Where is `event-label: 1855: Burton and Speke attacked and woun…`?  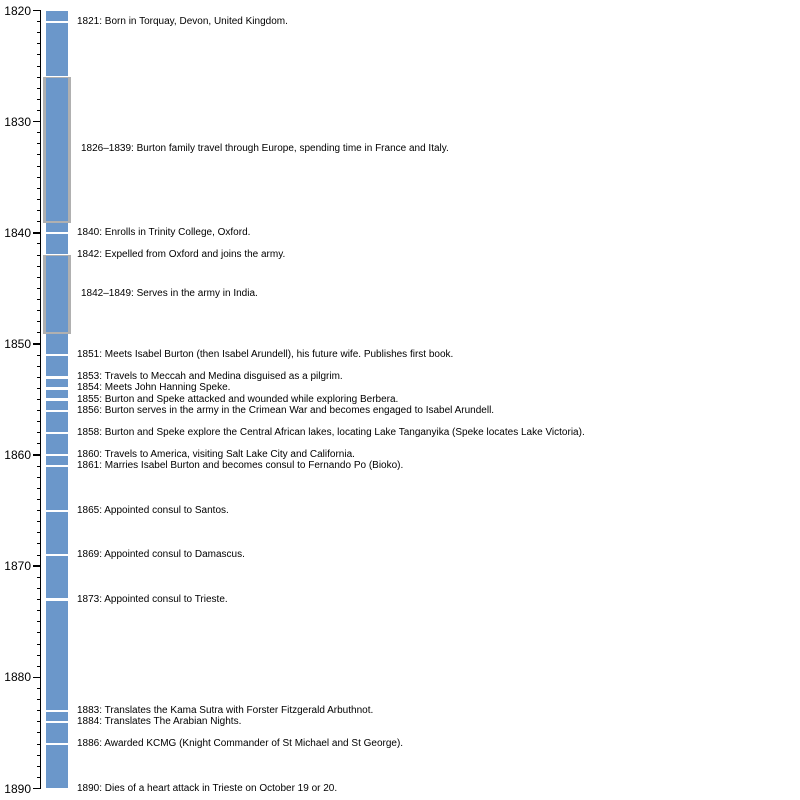 event-label: 1855: Burton and Speke attacked and woun… is located at coordinates (238, 399).